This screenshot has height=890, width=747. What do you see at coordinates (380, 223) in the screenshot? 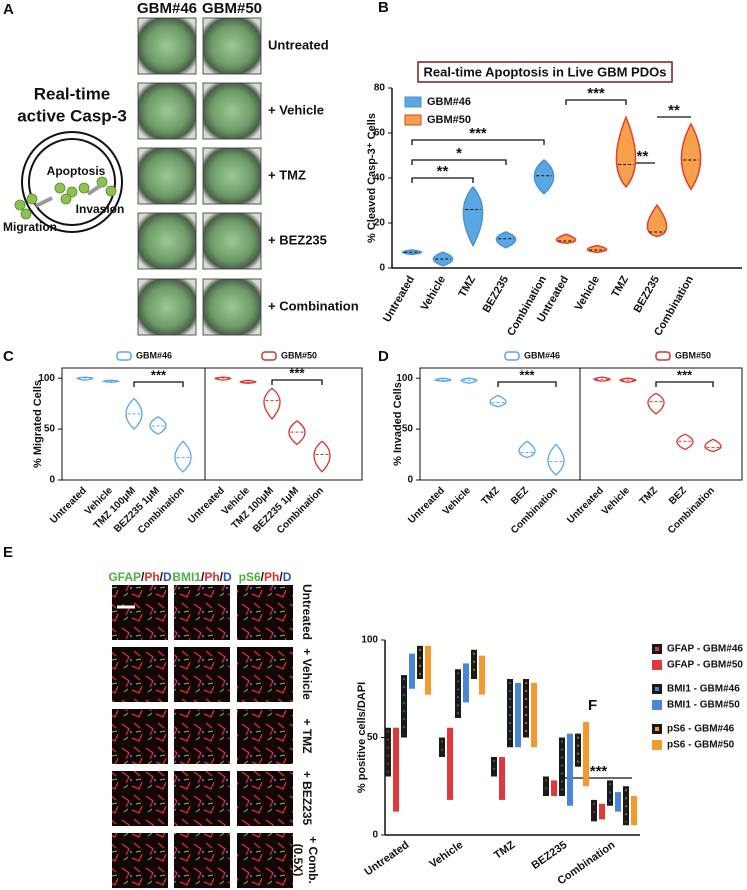
I see `y-tick-label: 20` at bounding box center [380, 223].